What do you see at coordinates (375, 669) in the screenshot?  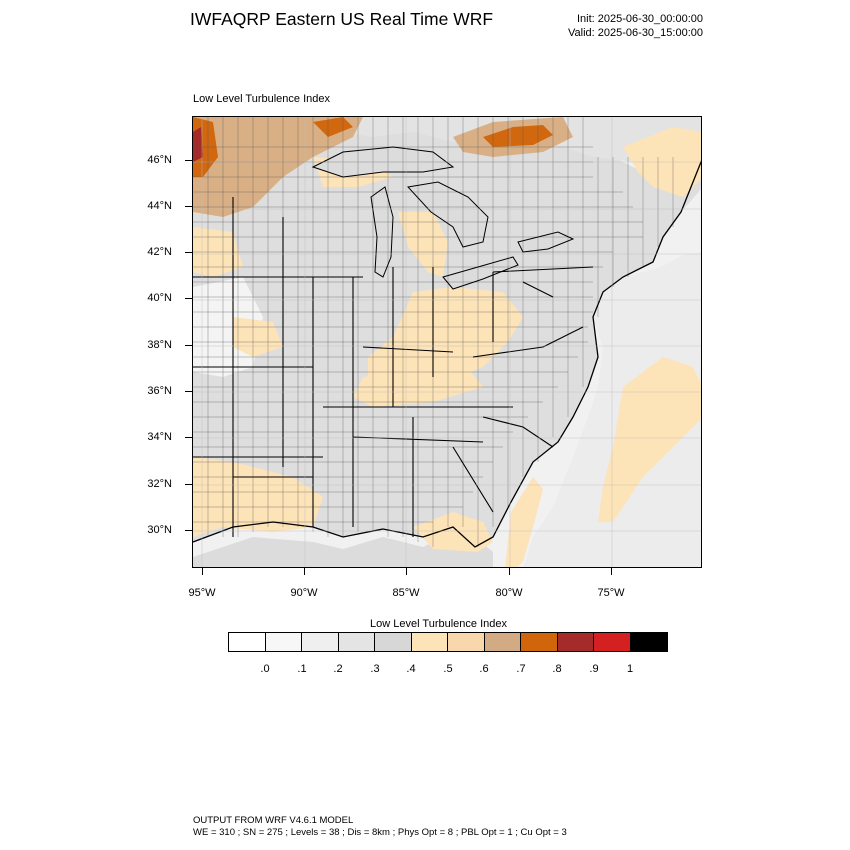 I see `colorbar-label: .3` at bounding box center [375, 669].